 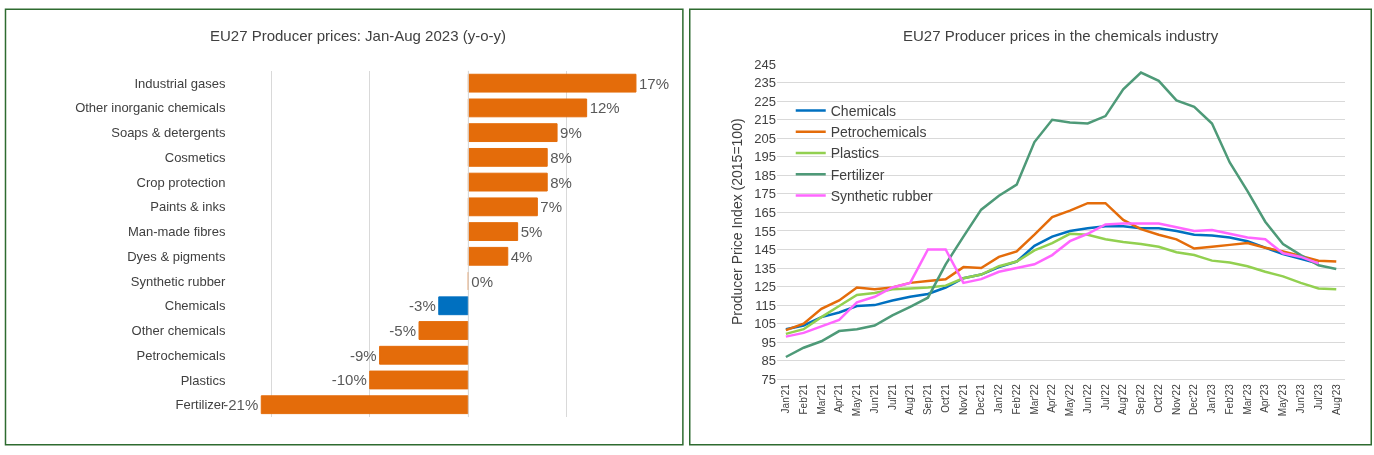 I want to click on data-label: -3%, so click(x=422, y=306).